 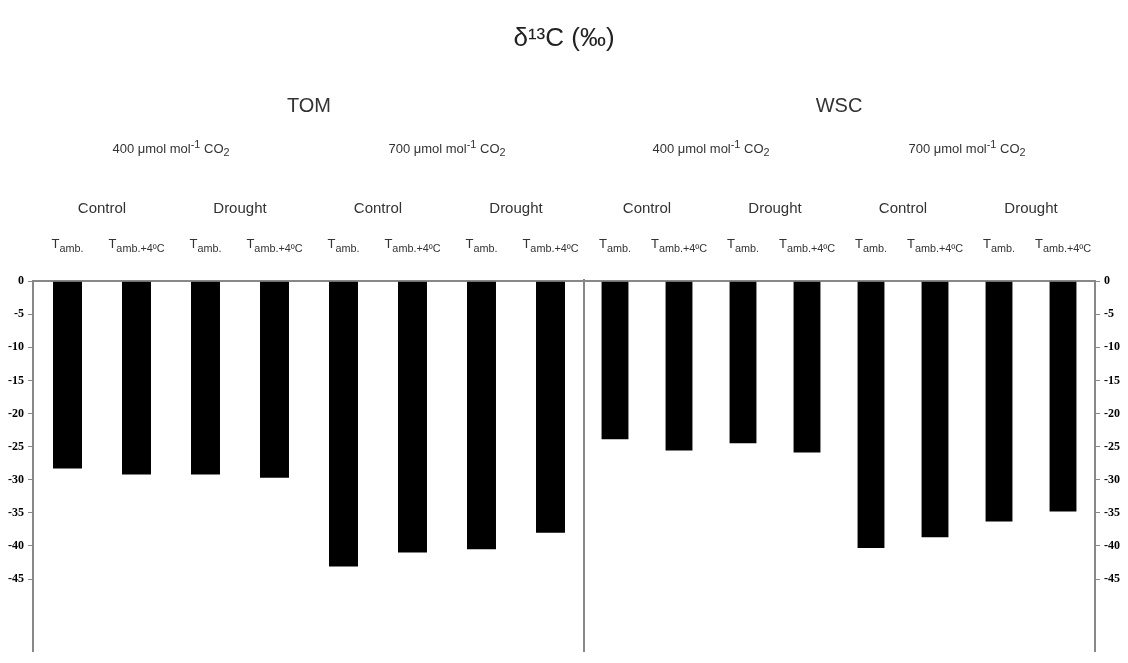 What do you see at coordinates (564, 37) in the screenshot?
I see `chart-title: δ¹³C (‰)` at bounding box center [564, 37].